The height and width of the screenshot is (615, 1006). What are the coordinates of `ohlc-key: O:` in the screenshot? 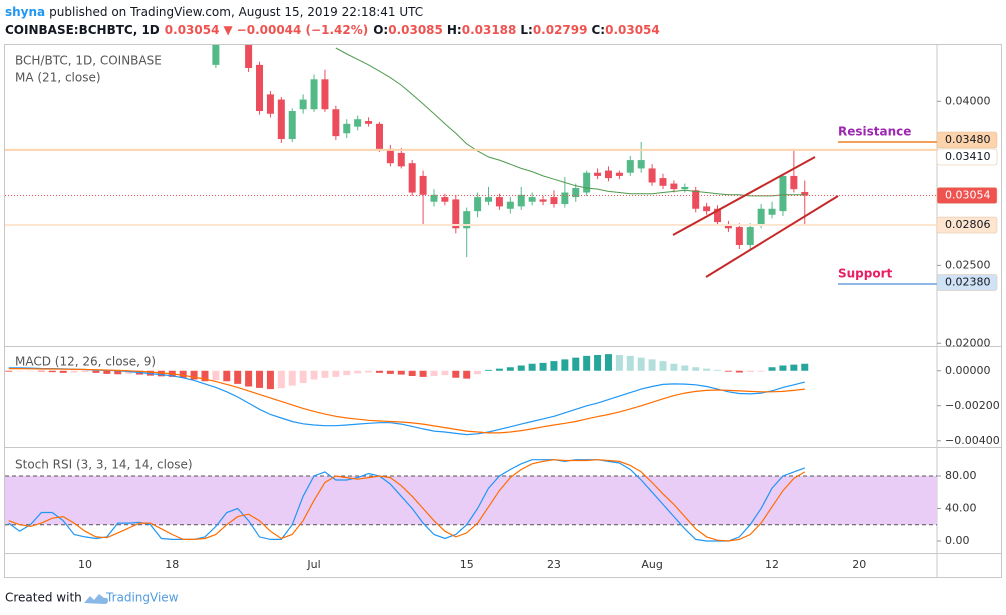 It's located at (380, 30).